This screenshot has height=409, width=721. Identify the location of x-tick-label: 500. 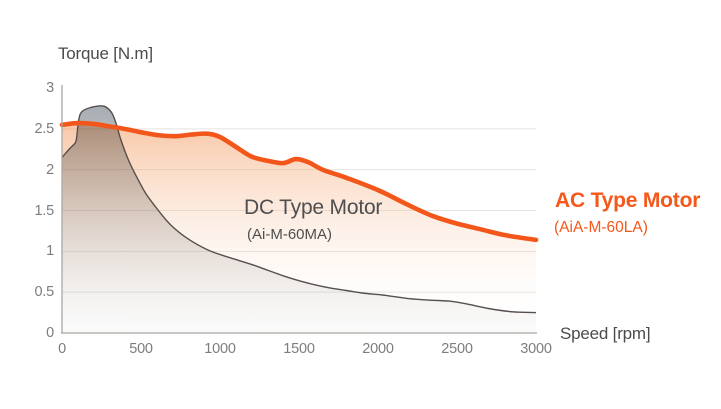
(141, 349).